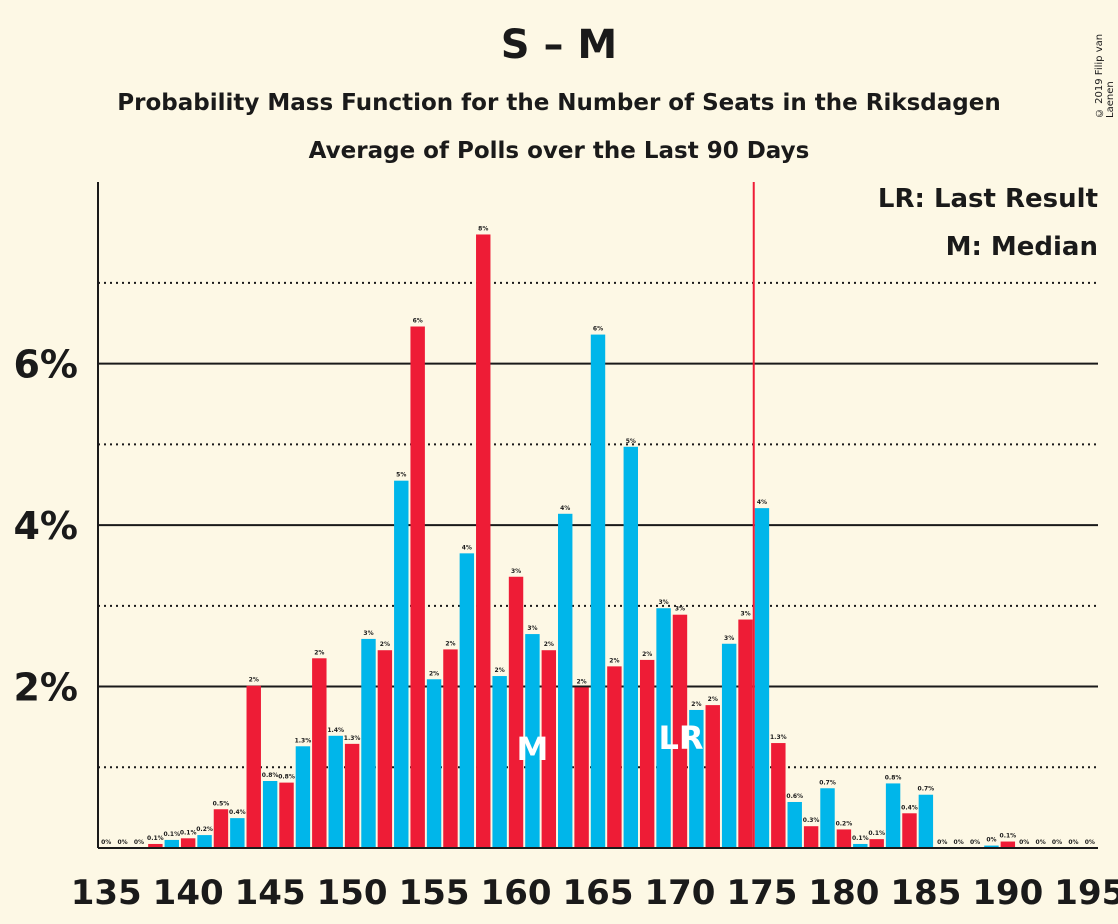 The image size is (1118, 924). Describe the element at coordinates (516, 893) in the screenshot. I see `x-tick-label: 160` at that location.